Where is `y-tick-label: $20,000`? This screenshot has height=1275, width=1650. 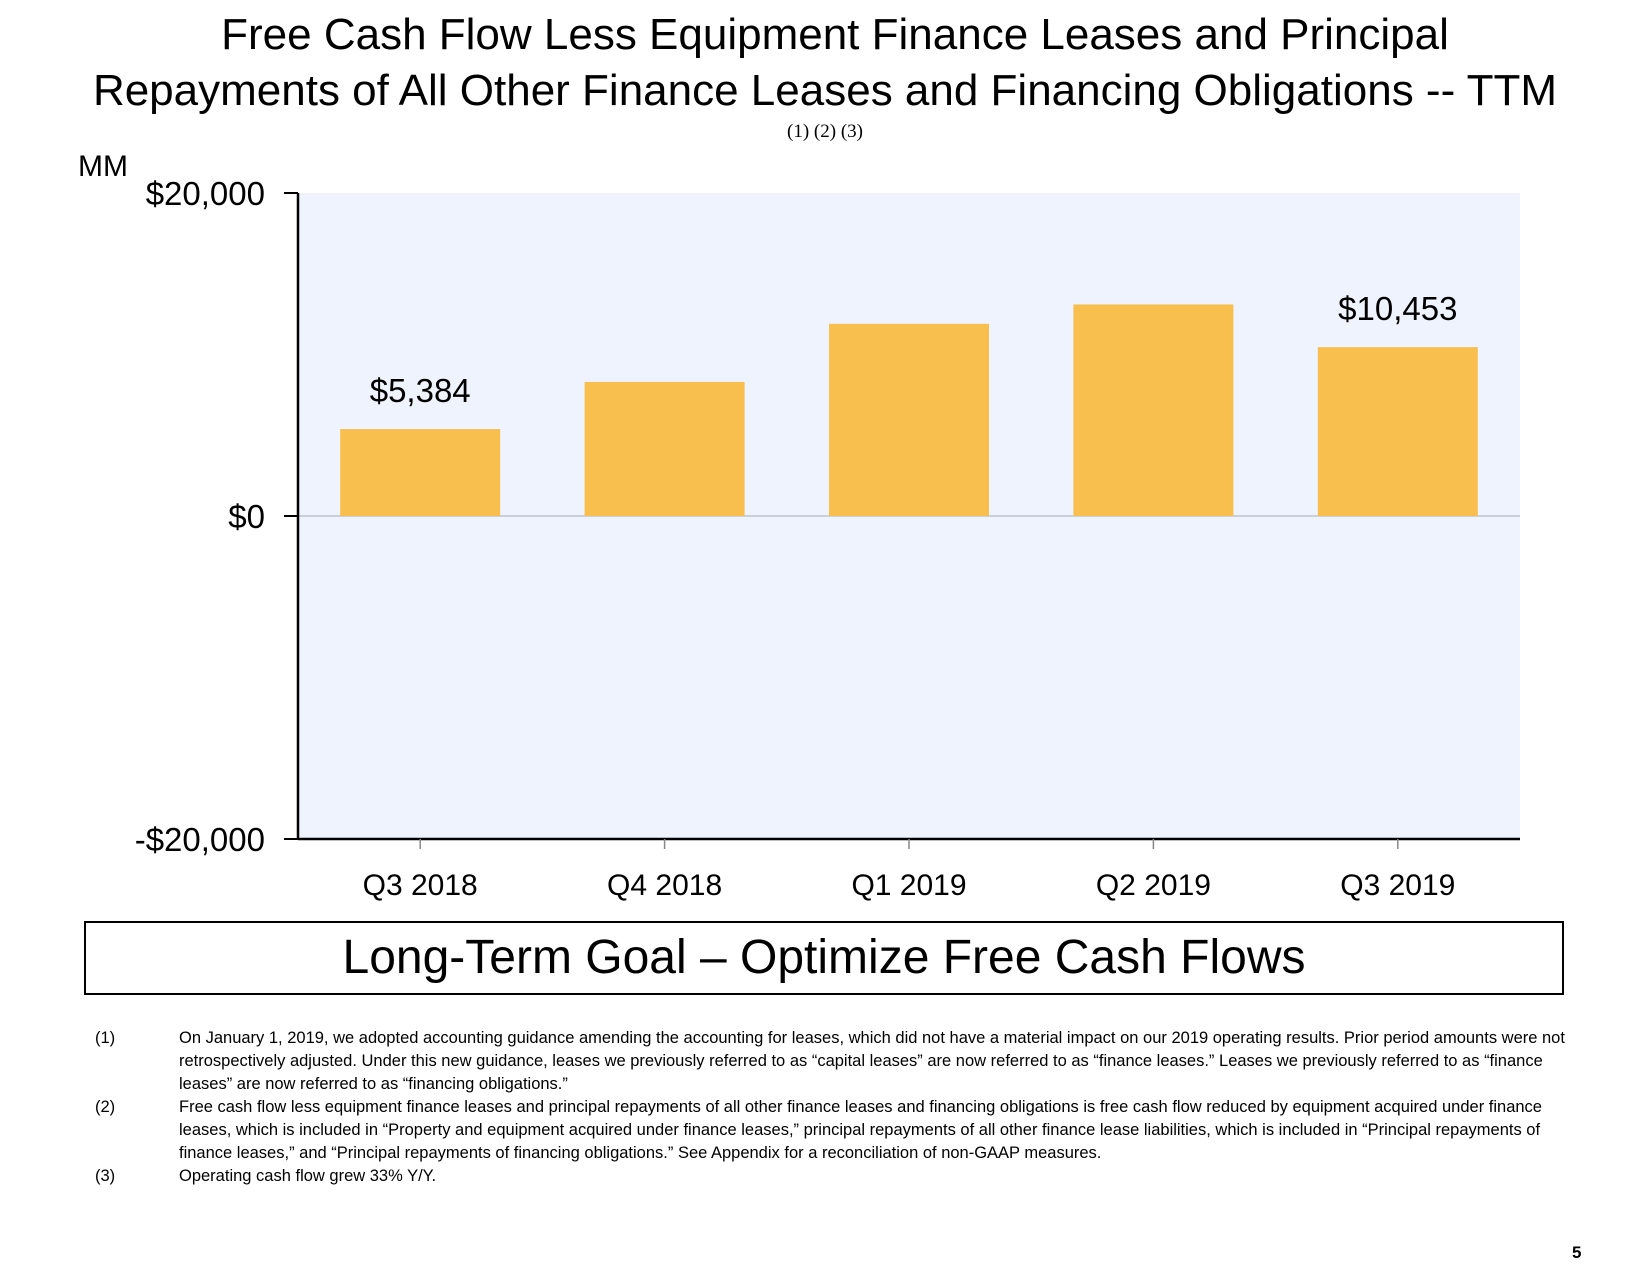
y-tick-label: $20,000 is located at coordinates (205, 193).